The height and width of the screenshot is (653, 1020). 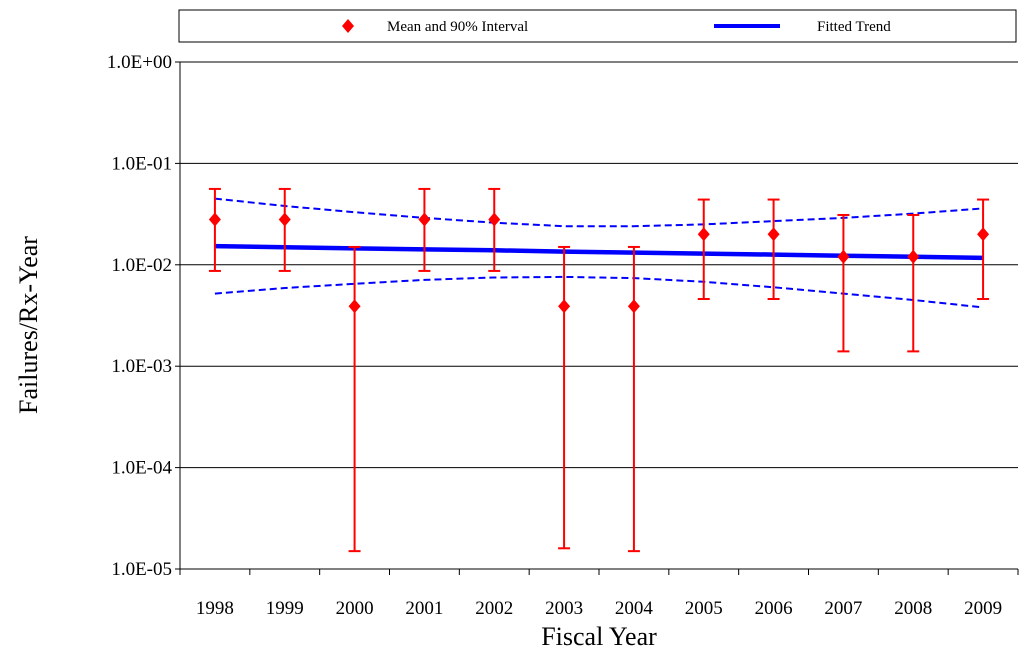 I want to click on mean-marker-2004, so click(x=633, y=306).